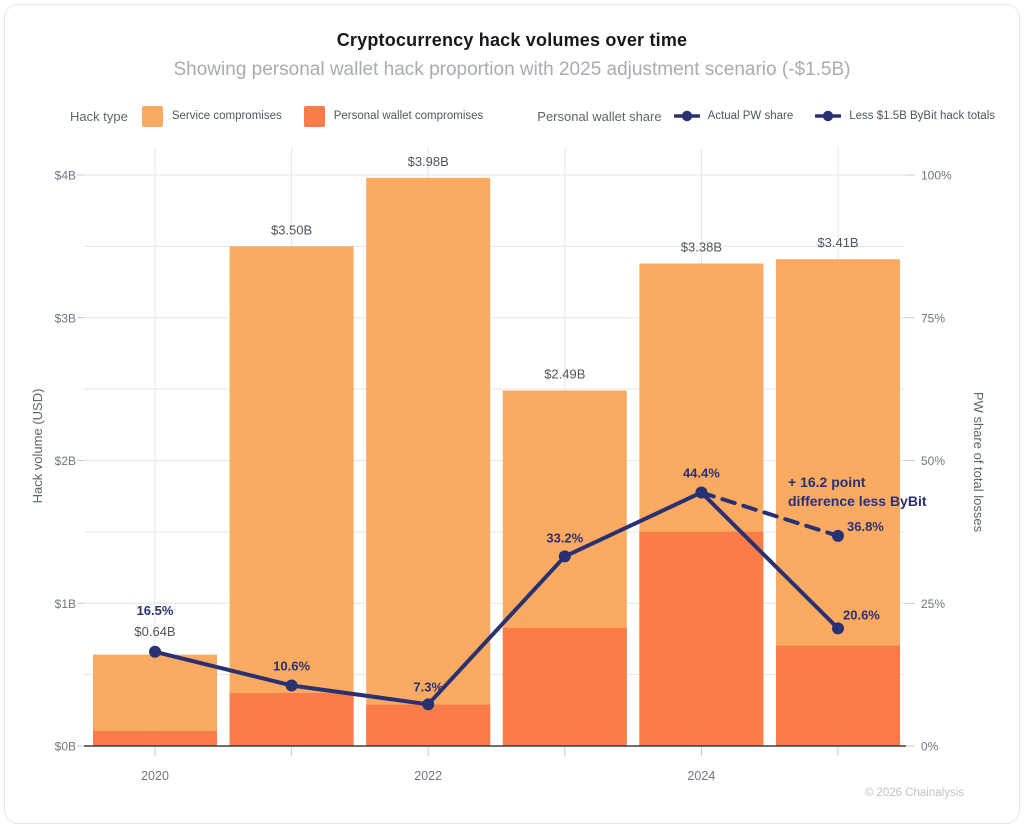 Image resolution: width=1024 pixels, height=828 pixels. What do you see at coordinates (428, 462) in the screenshot?
I see `bar-service-2022` at bounding box center [428, 462].